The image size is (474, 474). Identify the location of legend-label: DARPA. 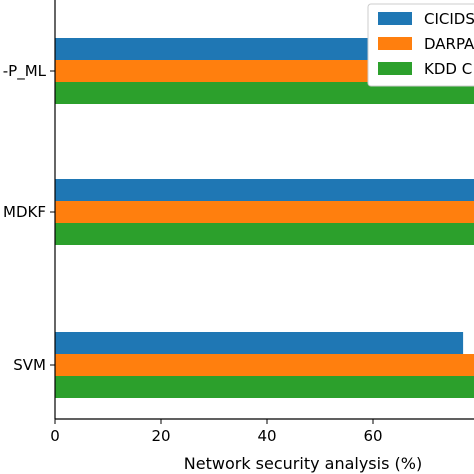
(449, 44).